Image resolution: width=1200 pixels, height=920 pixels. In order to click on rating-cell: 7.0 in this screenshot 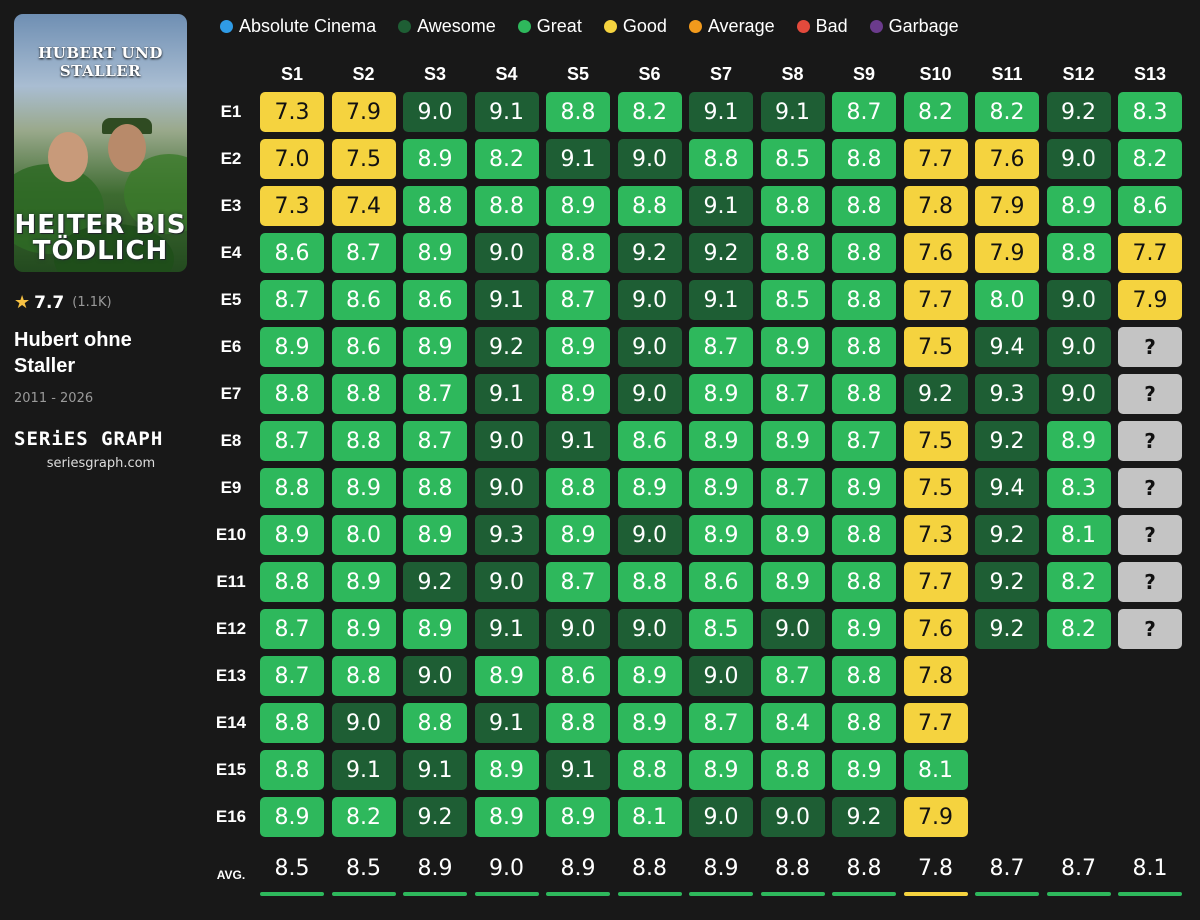, I will do `click(292, 159)`.